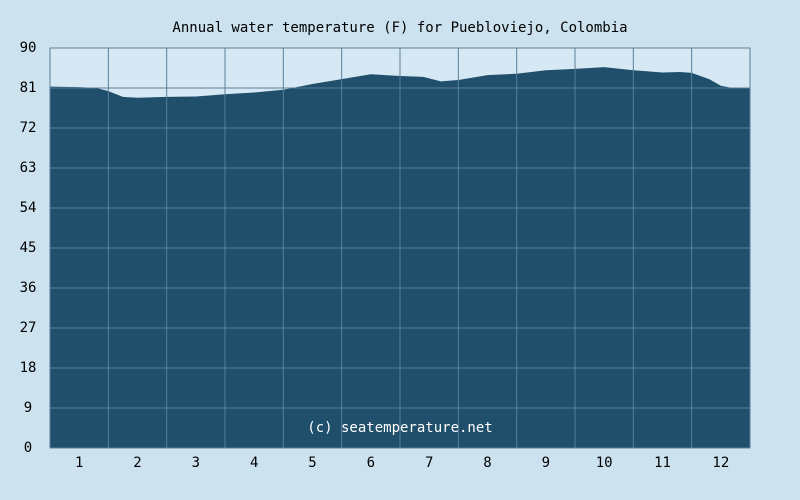 Image resolution: width=800 pixels, height=500 pixels. Describe the element at coordinates (254, 463) in the screenshot. I see `x-tick-label: 4` at that location.